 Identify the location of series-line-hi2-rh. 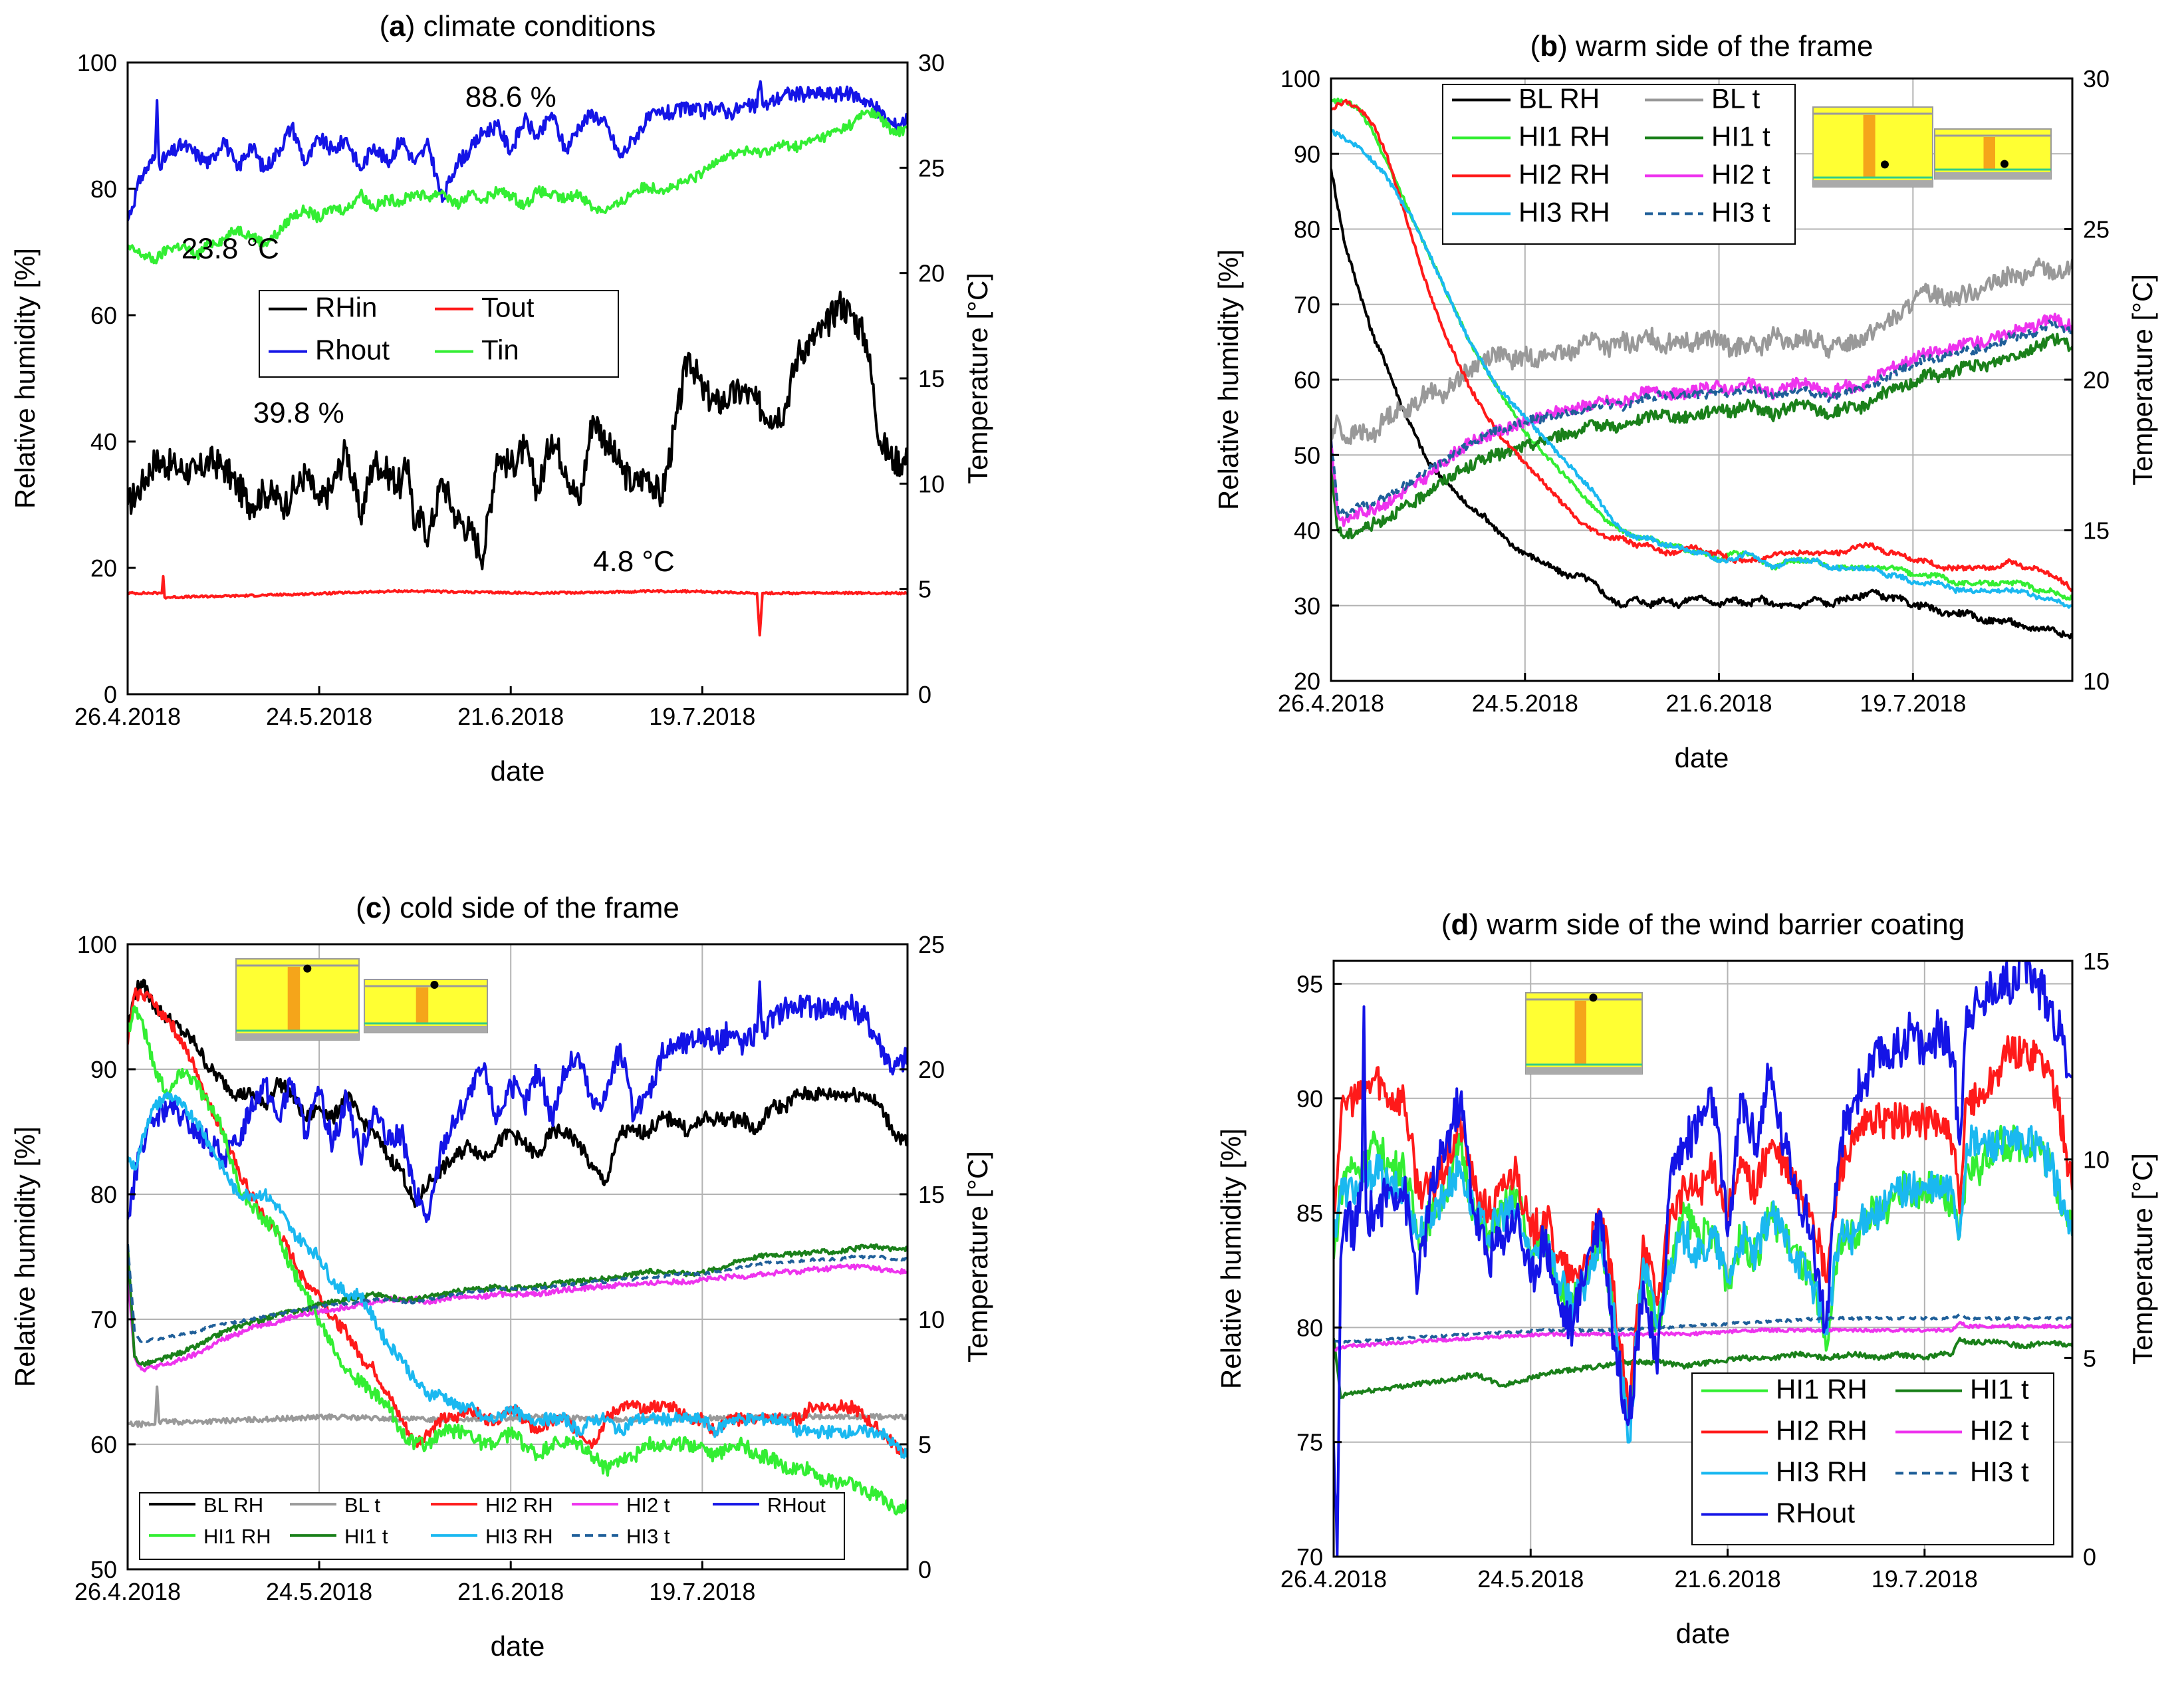
(1703, 1228).